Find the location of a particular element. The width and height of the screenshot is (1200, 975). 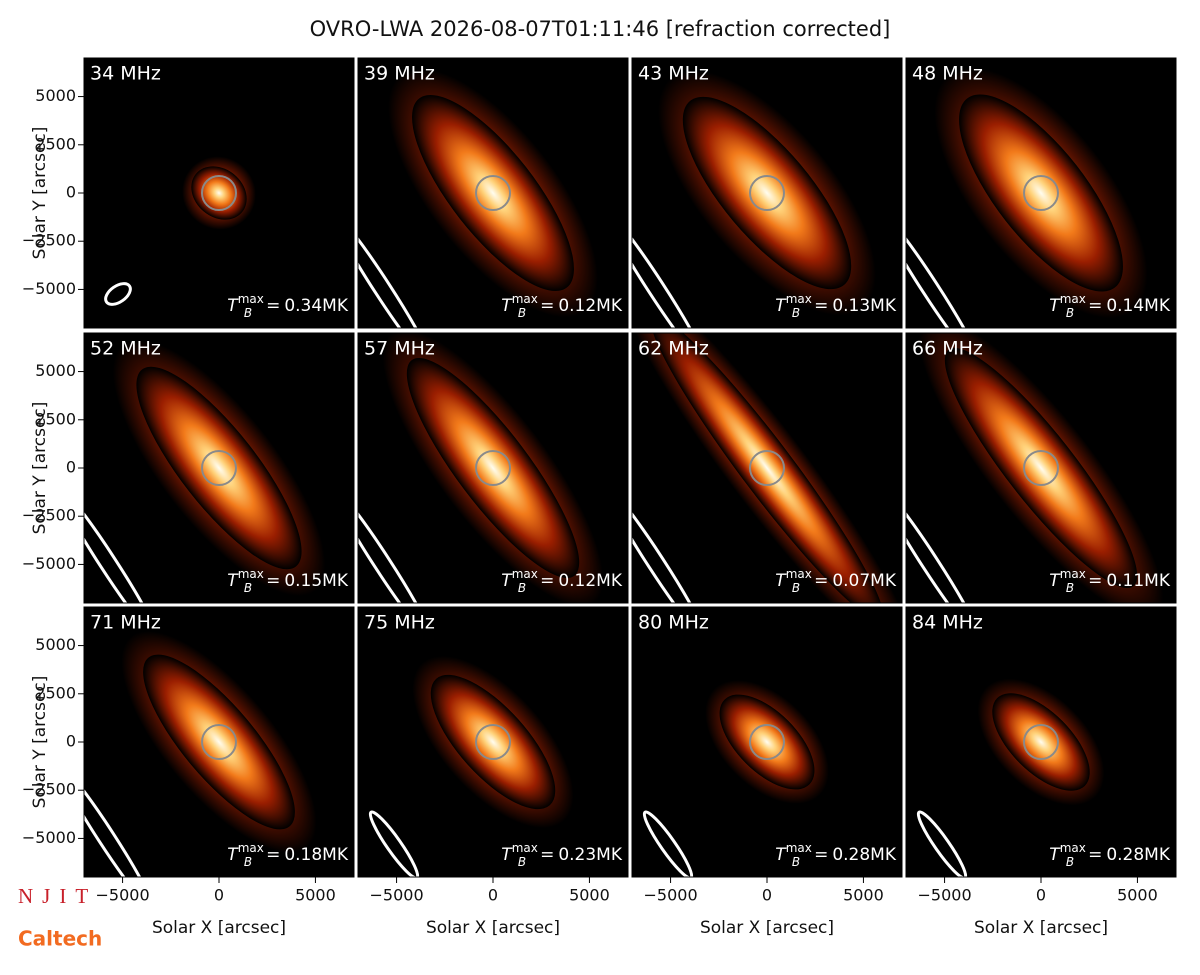

tmax-part: 0.14MK is located at coordinates (1138, 306).